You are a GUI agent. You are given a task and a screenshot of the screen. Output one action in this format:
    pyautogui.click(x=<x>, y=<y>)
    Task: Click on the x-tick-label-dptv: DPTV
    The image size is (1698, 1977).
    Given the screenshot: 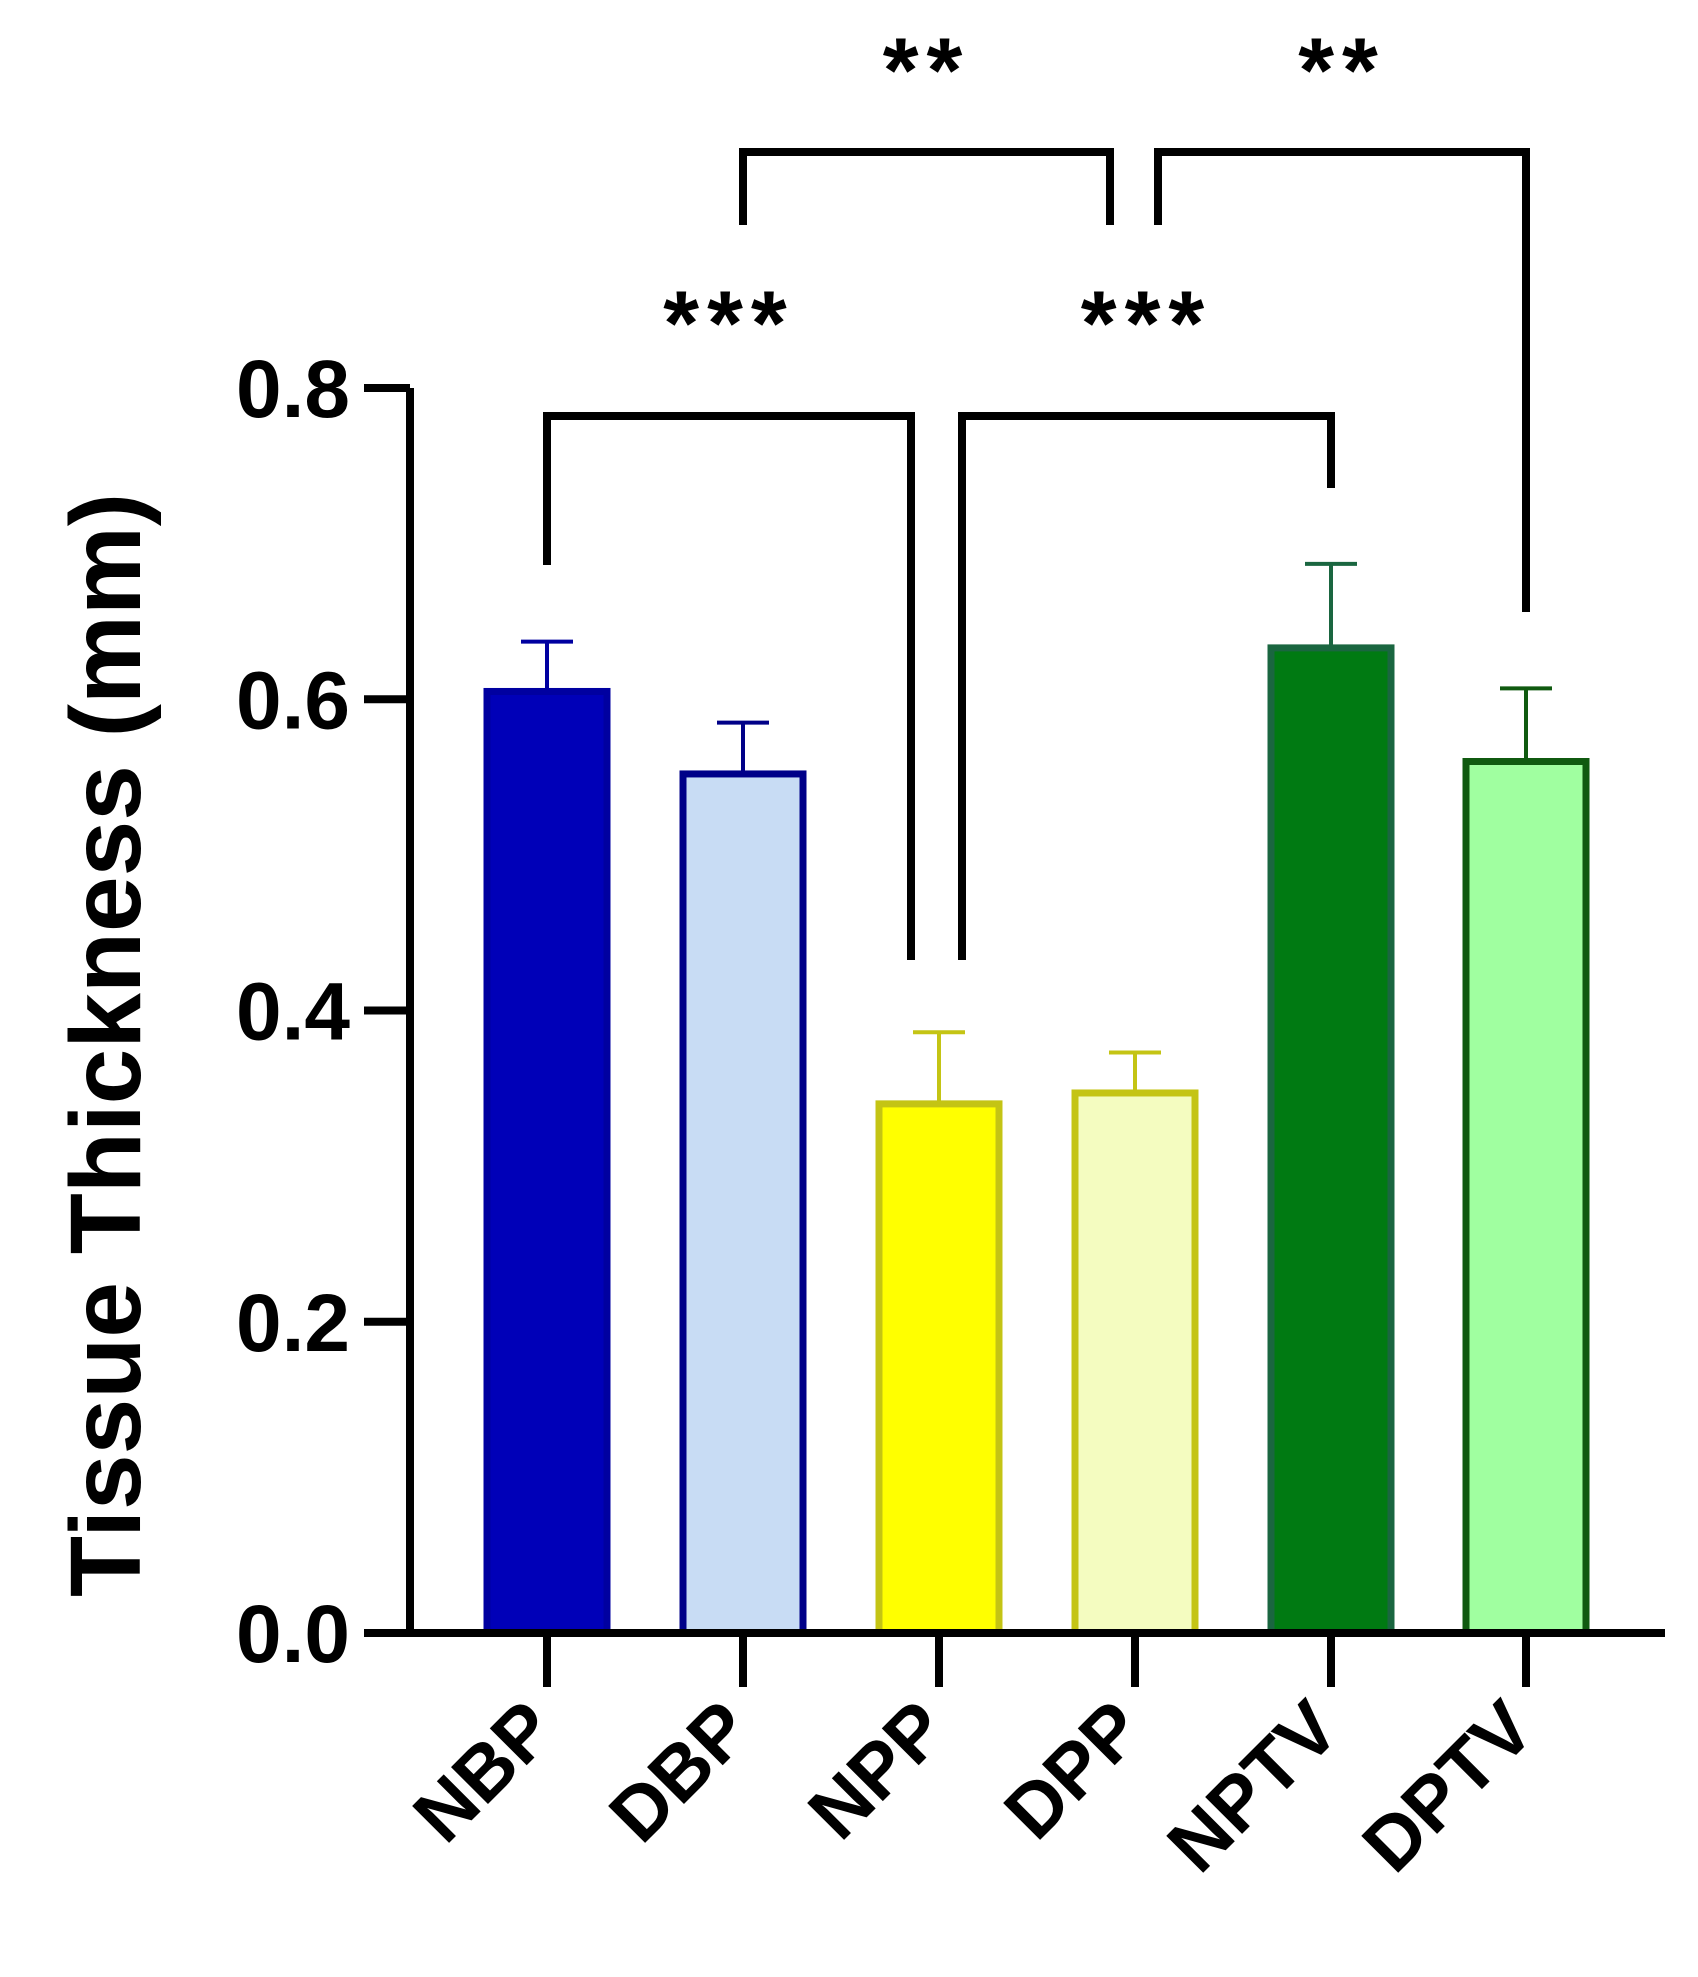 What is the action you would take?
    pyautogui.click(x=1449, y=1787)
    